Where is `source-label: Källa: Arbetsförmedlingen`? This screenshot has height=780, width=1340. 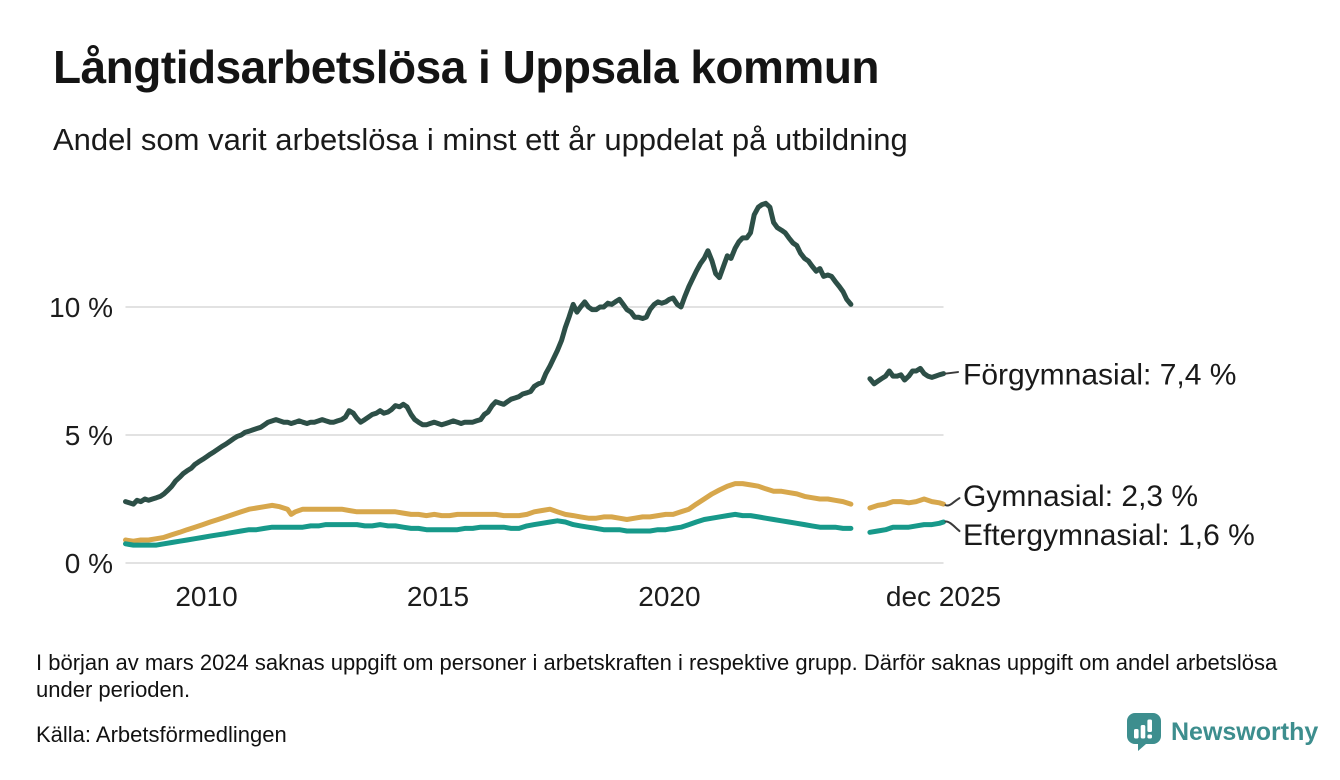
source-label: Källa: Arbetsförmedlingen is located at coordinates (161, 734).